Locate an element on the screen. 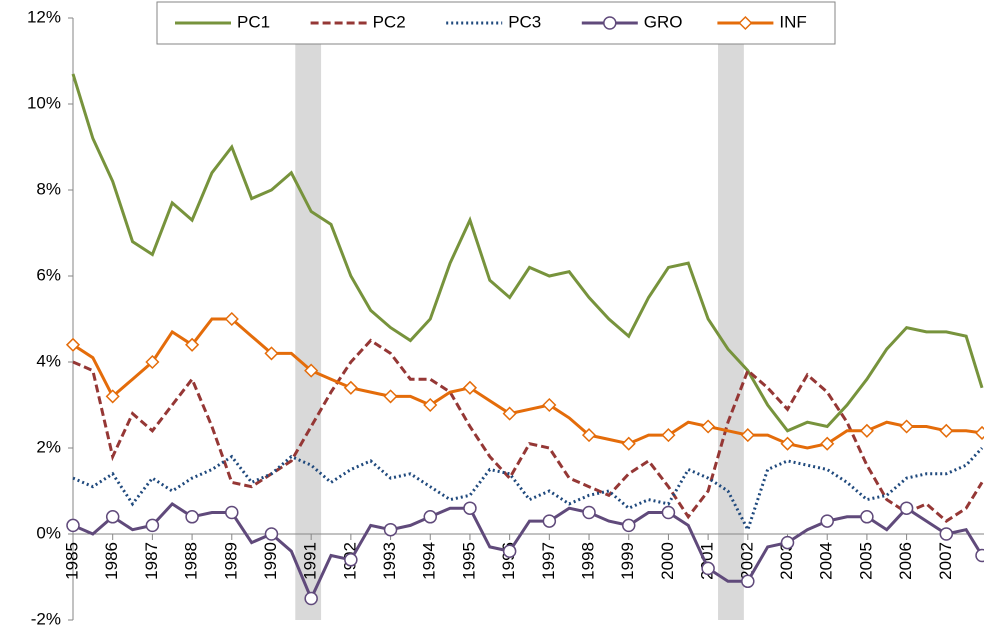 This screenshot has width=984, height=627. x-tick-label: 1990 is located at coordinates (270, 561).